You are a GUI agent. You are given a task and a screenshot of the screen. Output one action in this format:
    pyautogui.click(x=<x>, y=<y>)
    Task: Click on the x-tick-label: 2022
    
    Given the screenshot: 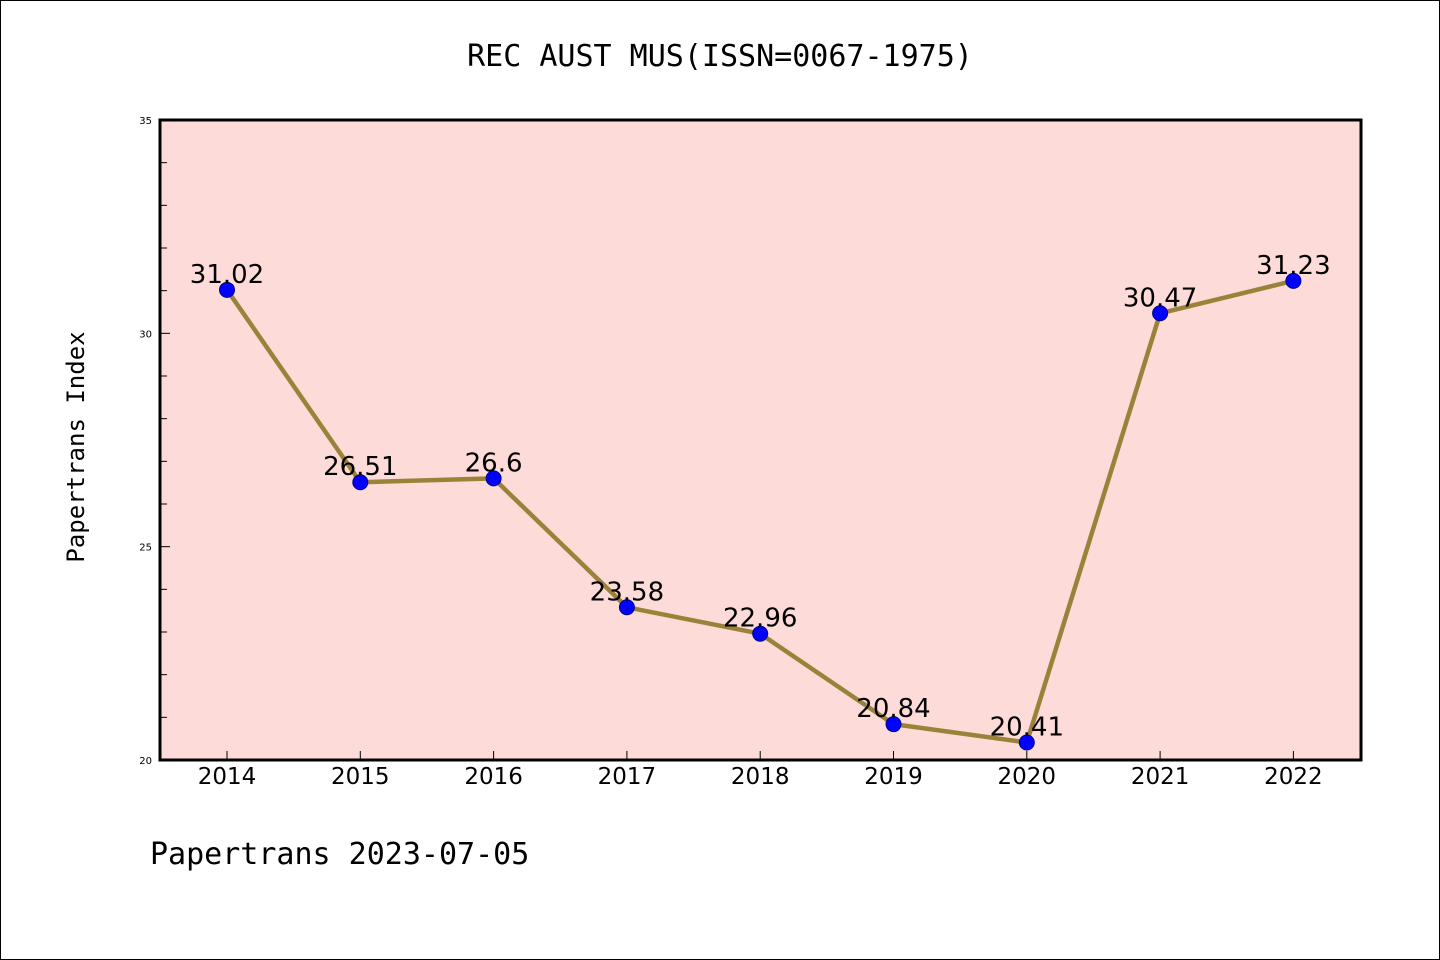 What is the action you would take?
    pyautogui.click(x=1293, y=777)
    